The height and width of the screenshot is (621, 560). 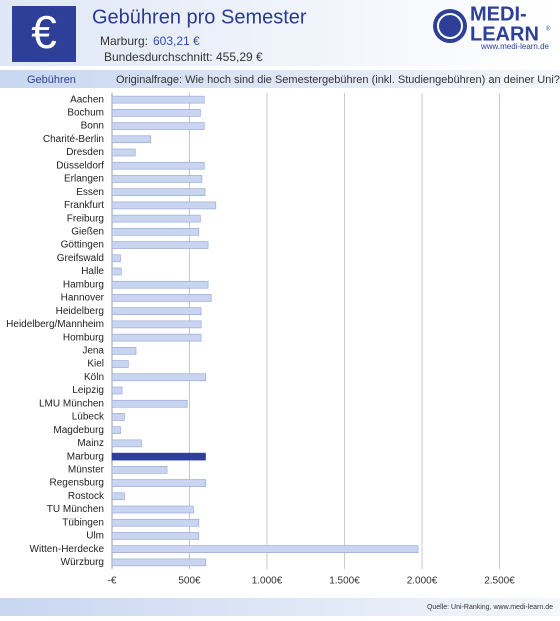 I want to click on logo-text: MEDI-, so click(x=498, y=14).